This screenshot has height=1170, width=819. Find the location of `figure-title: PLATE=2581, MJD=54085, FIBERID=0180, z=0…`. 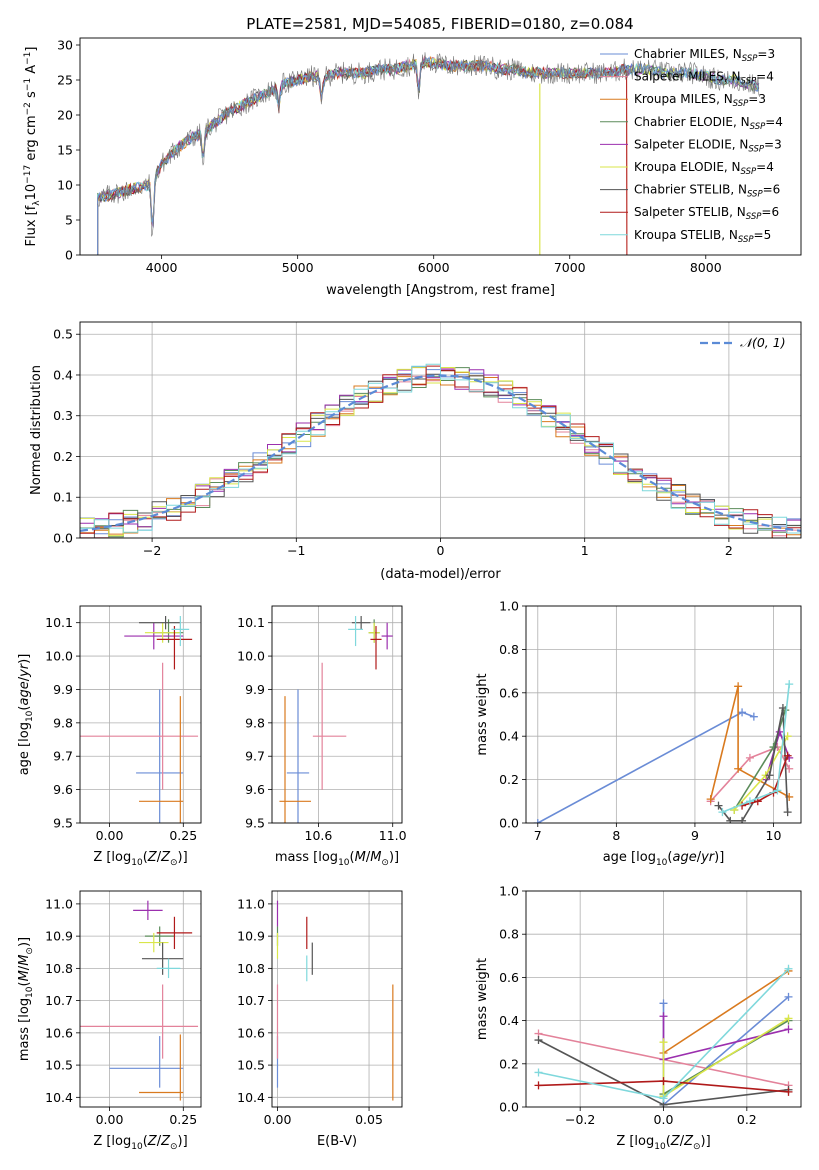

figure-title: PLATE=2581, MJD=54085, FIBERID=0180, z=0… is located at coordinates (439, 24).